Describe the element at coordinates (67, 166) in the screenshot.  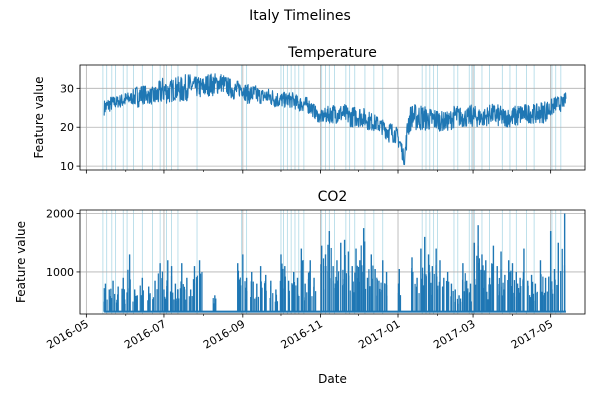
I see `temperature-y-tick-label: 10` at that location.